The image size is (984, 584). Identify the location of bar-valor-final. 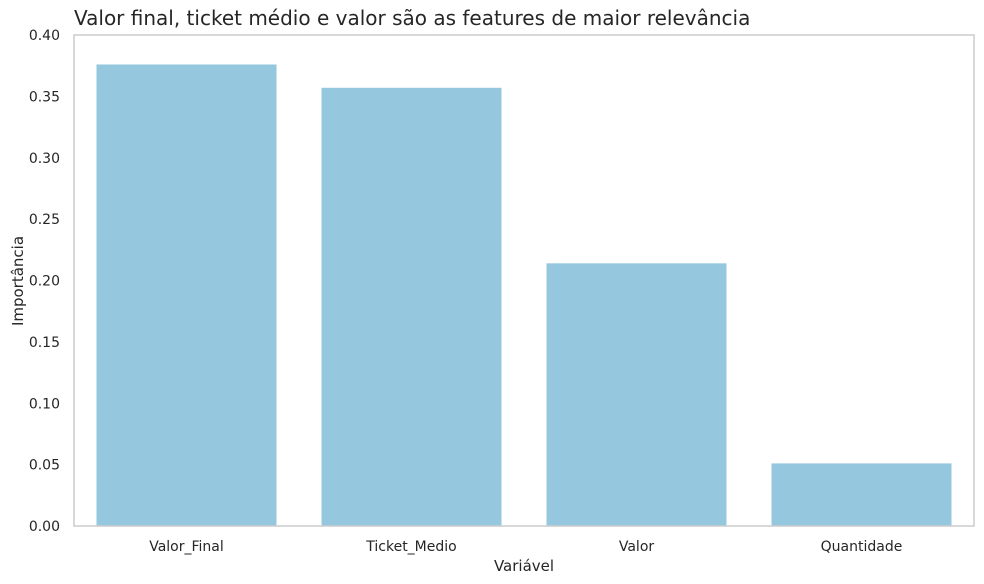
(186, 295).